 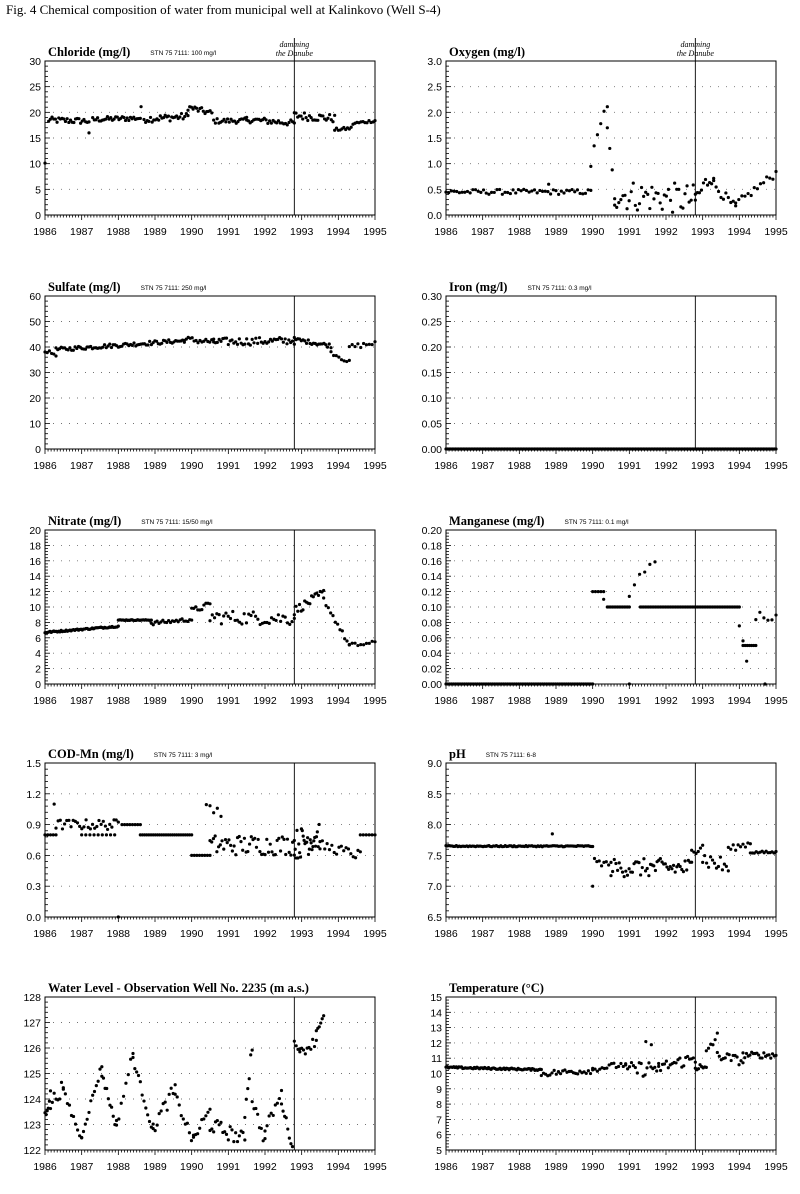 What do you see at coordinates (434, 918) in the screenshot?
I see `y-tick-label: 6.5` at bounding box center [434, 918].